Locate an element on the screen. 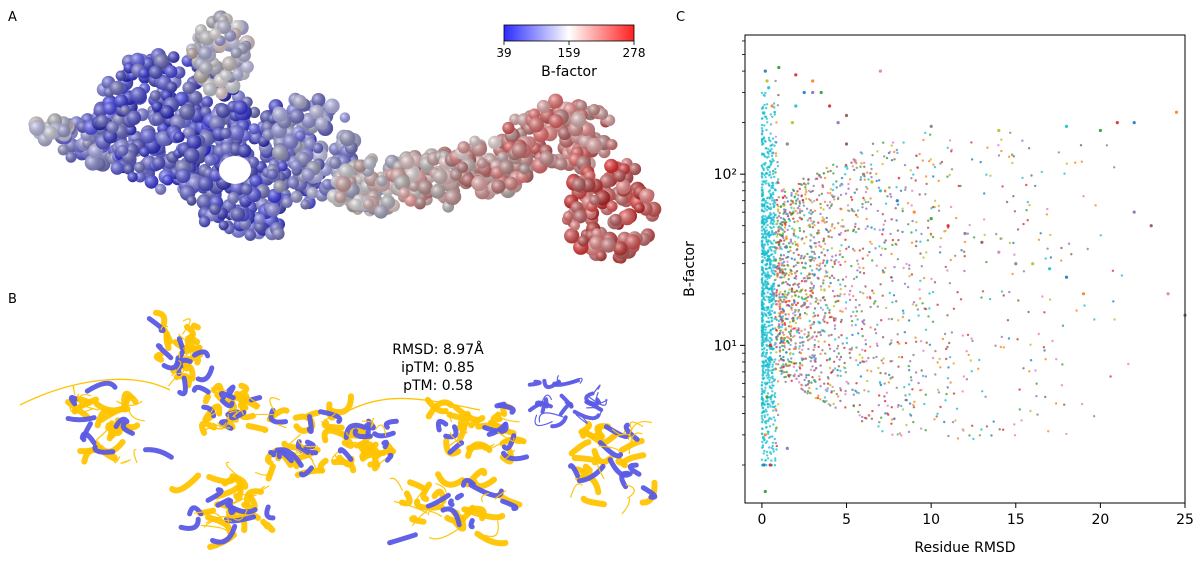  x-tick-label: 15 is located at coordinates (1016, 520).